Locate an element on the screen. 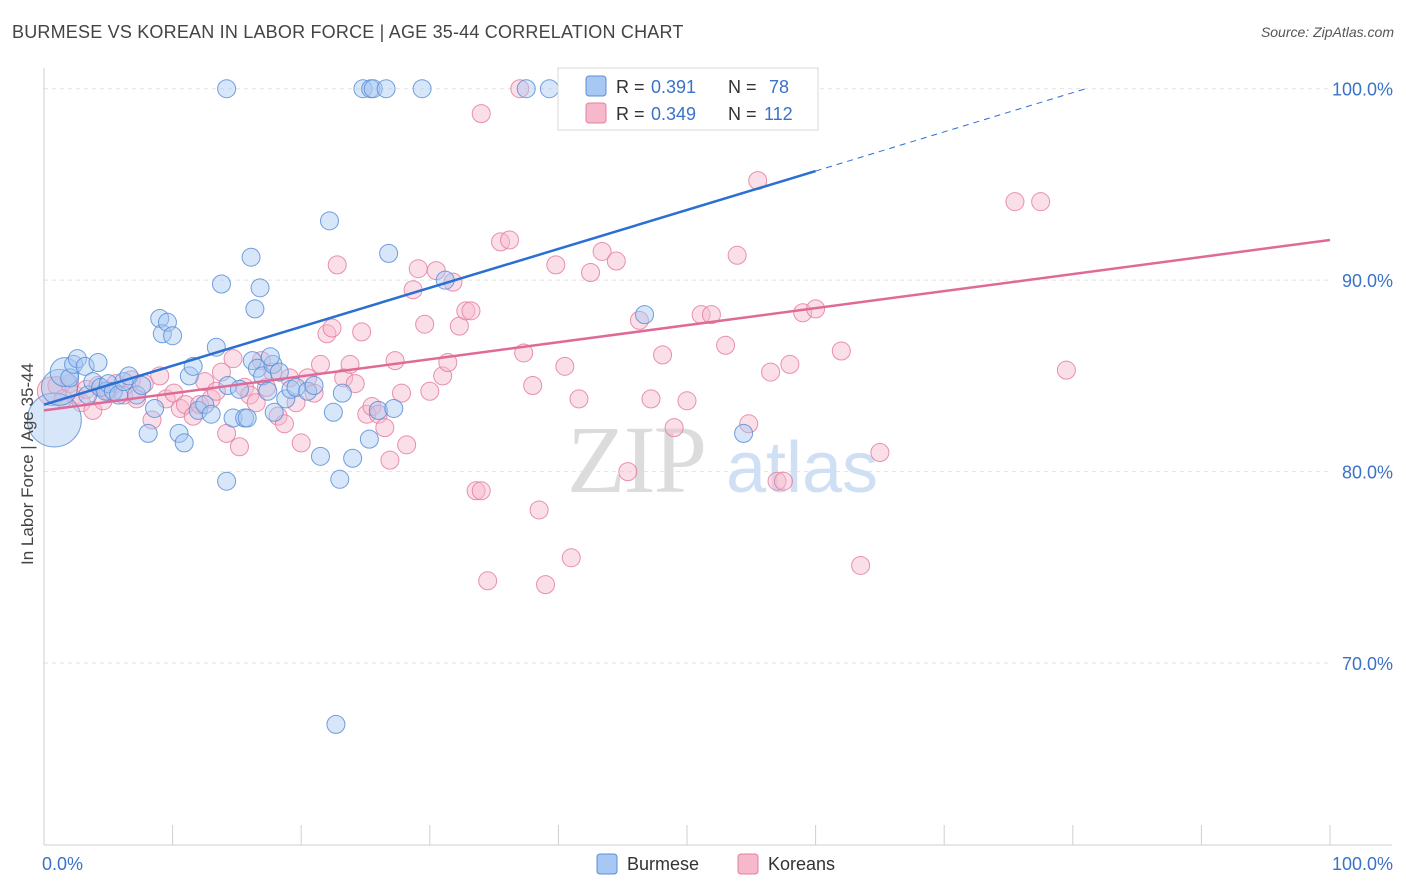 The image size is (1406, 892). watermark-zip: ZIP is located at coordinates (636, 459).